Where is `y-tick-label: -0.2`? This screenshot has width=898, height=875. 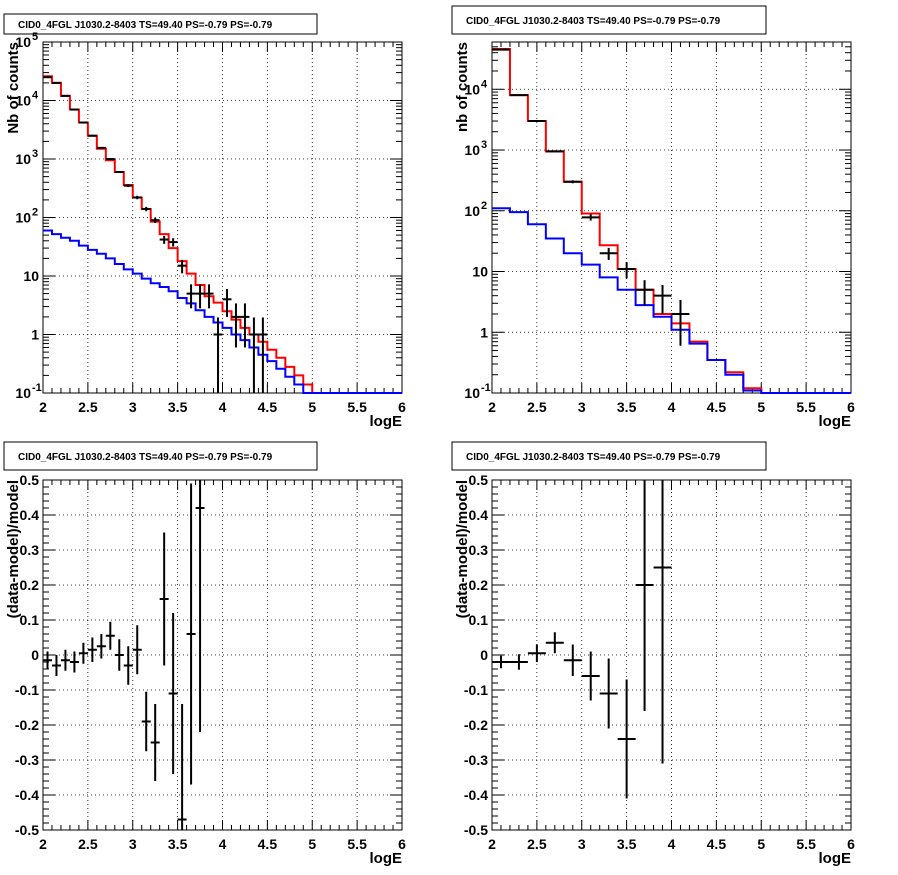
y-tick-label: -0.2 is located at coordinates (476, 725).